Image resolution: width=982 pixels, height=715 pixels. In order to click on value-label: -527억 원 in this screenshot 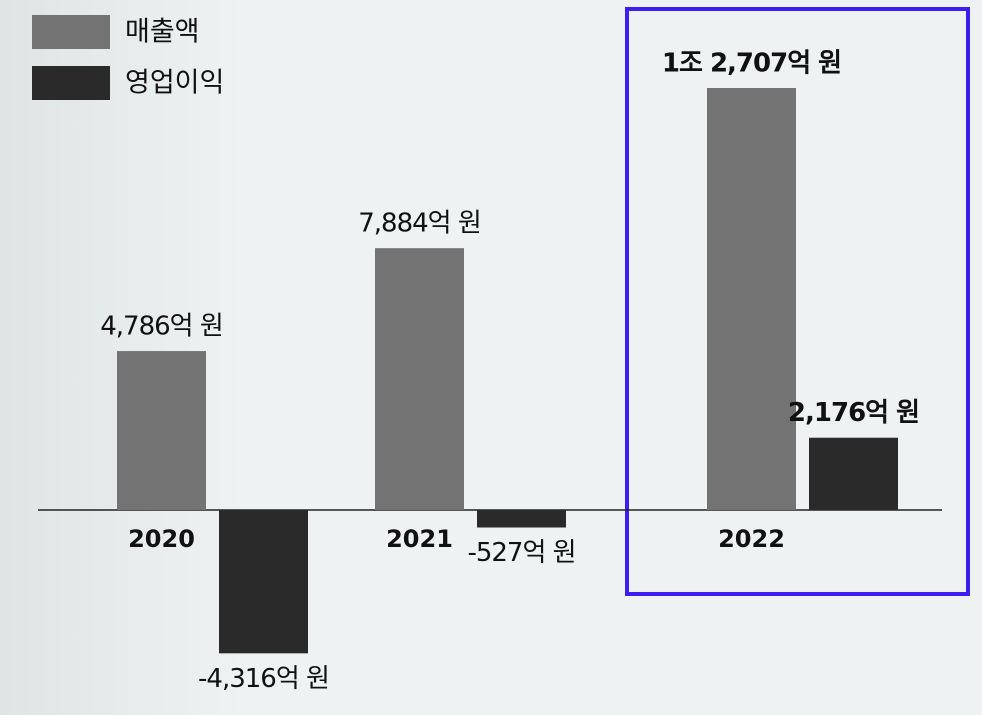, I will do `click(521, 553)`.